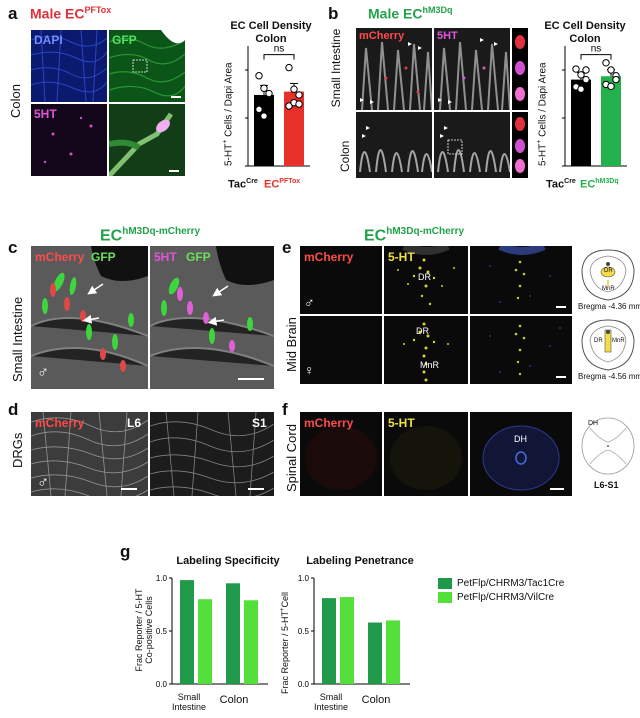 This screenshot has height=718, width=640. Describe the element at coordinates (252, 181) in the screenshot. I see `chart-a-cat1-sup: Cre` at that location.